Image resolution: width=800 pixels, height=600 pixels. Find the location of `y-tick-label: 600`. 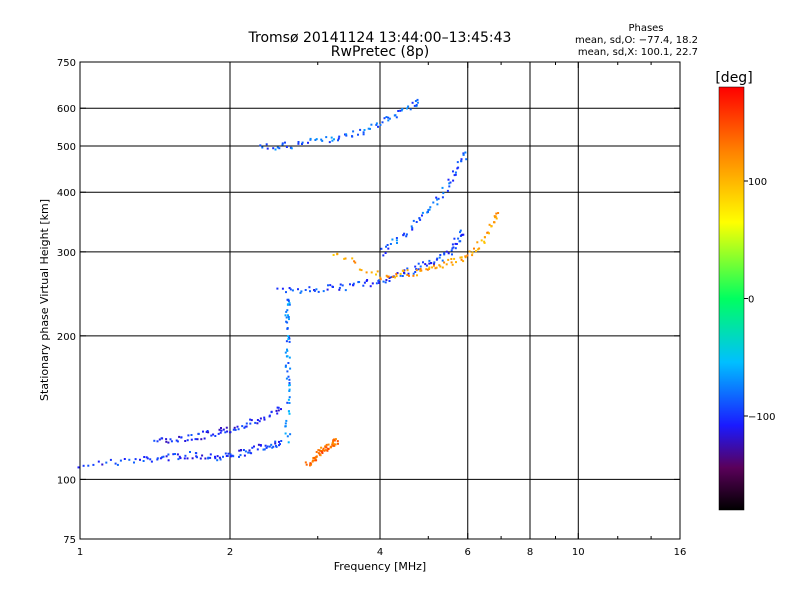

y-tick-label: 600 is located at coordinates (66, 109).